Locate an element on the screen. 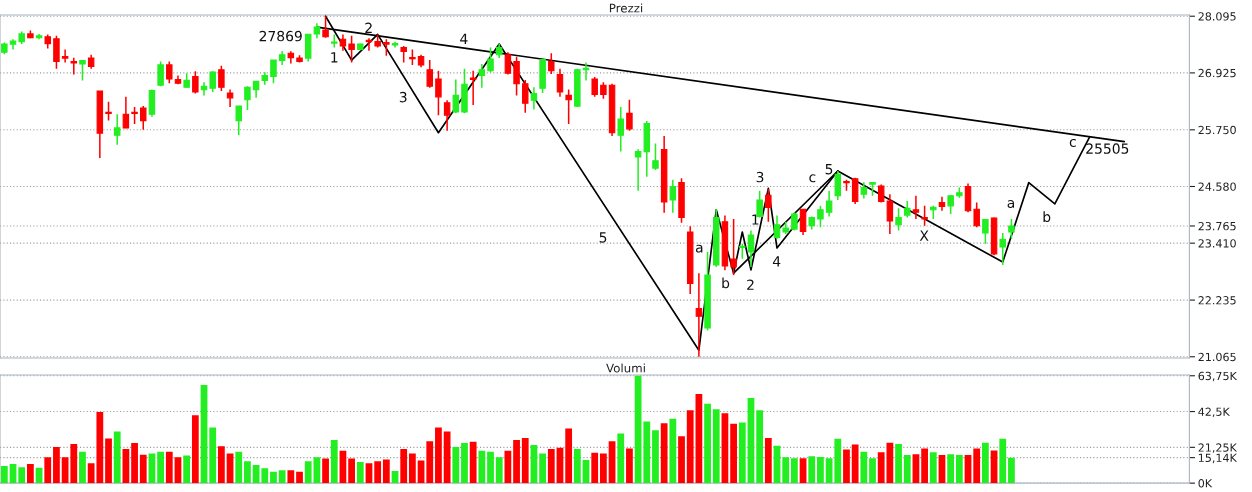  y-tick-label: 21.065 is located at coordinates (1217, 357).